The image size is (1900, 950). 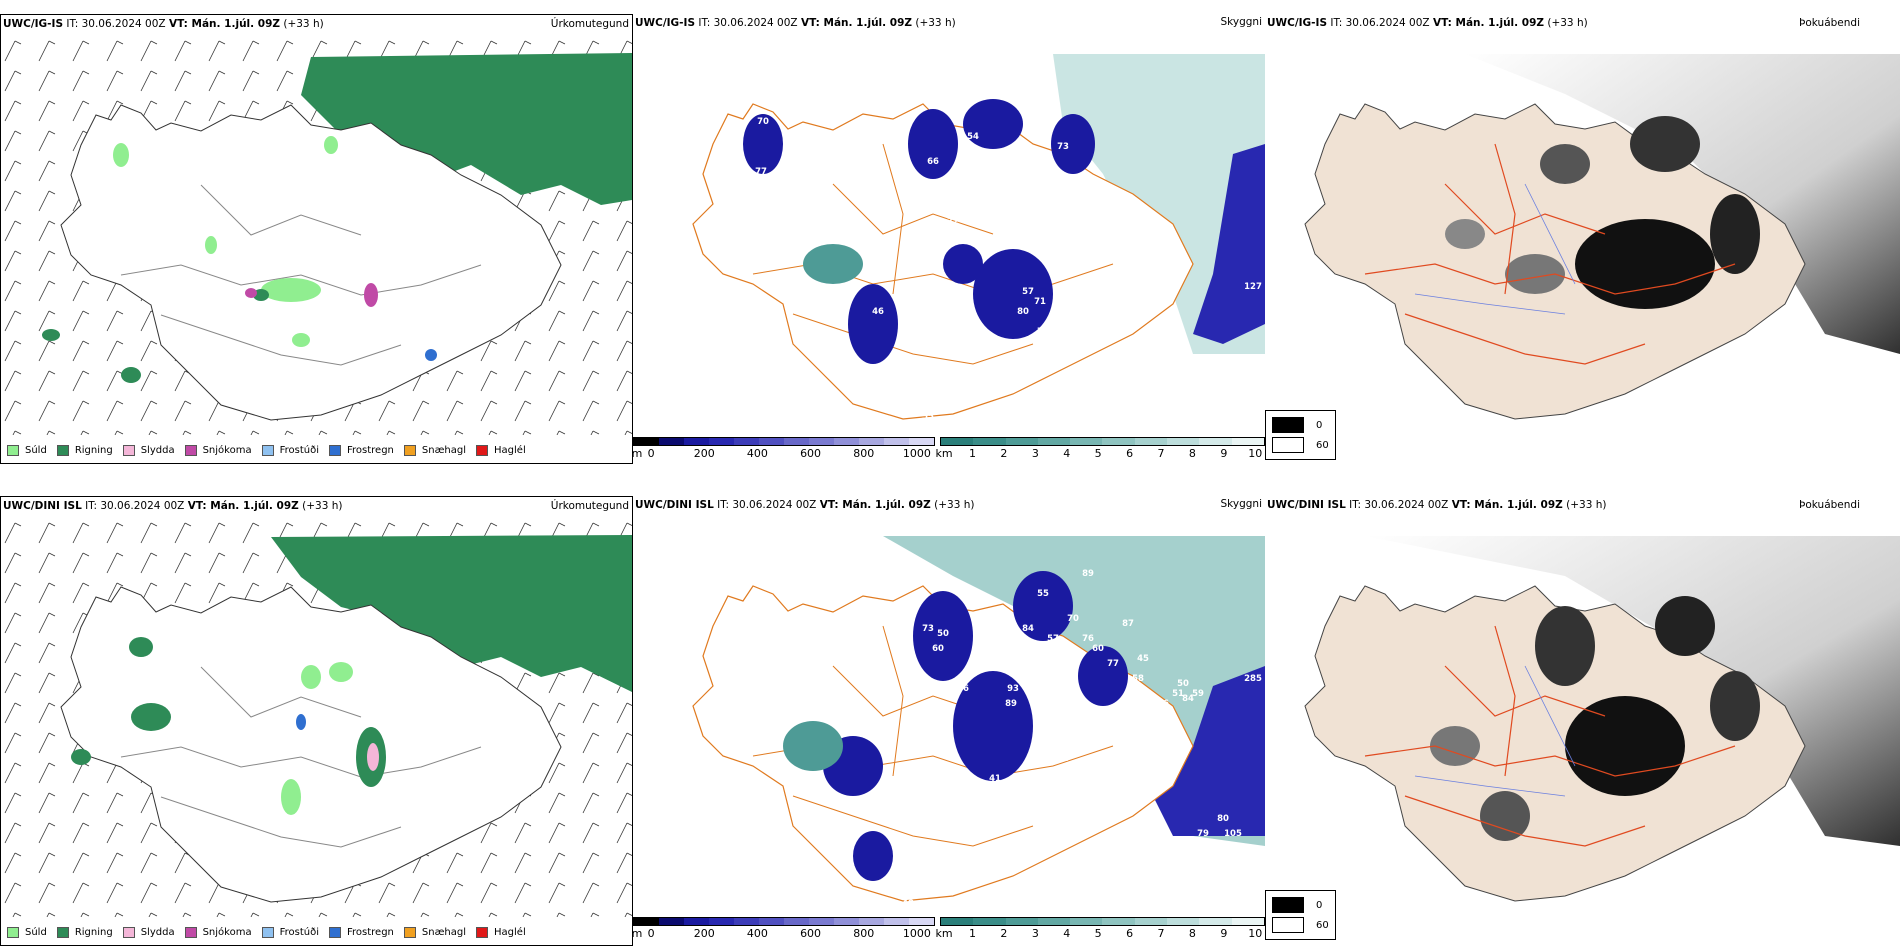 I want to click on visibility-value-label: 56, so click(x=1163, y=704).